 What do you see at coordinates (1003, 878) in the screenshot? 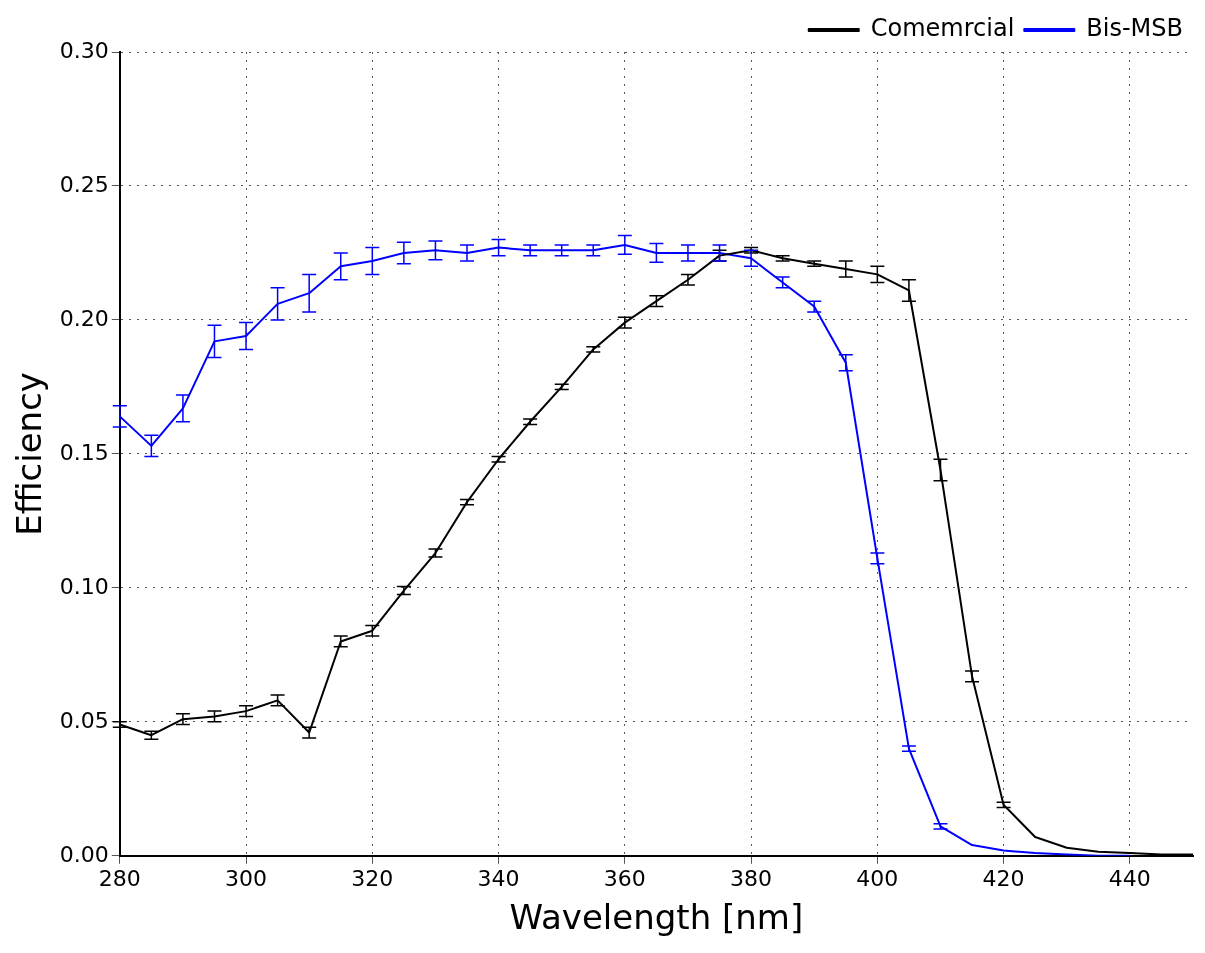
I see `x-tick-label: 420` at bounding box center [1003, 878].